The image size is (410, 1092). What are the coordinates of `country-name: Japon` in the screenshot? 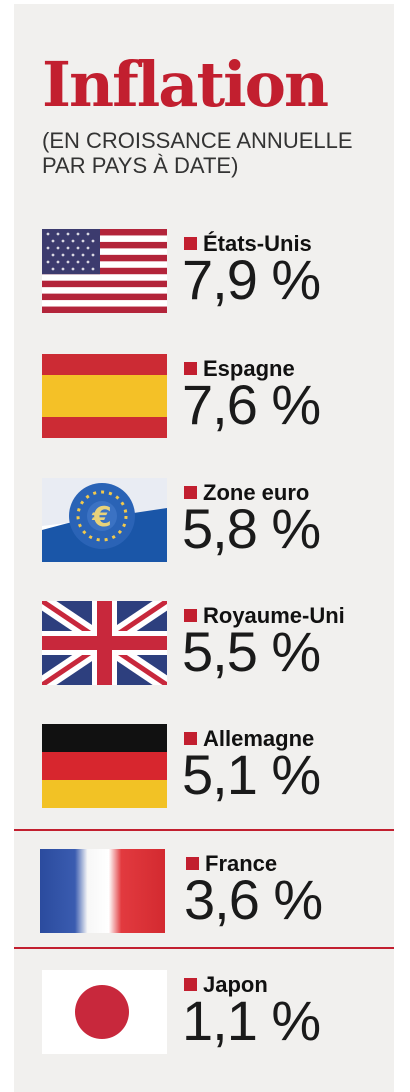 It's located at (235, 984).